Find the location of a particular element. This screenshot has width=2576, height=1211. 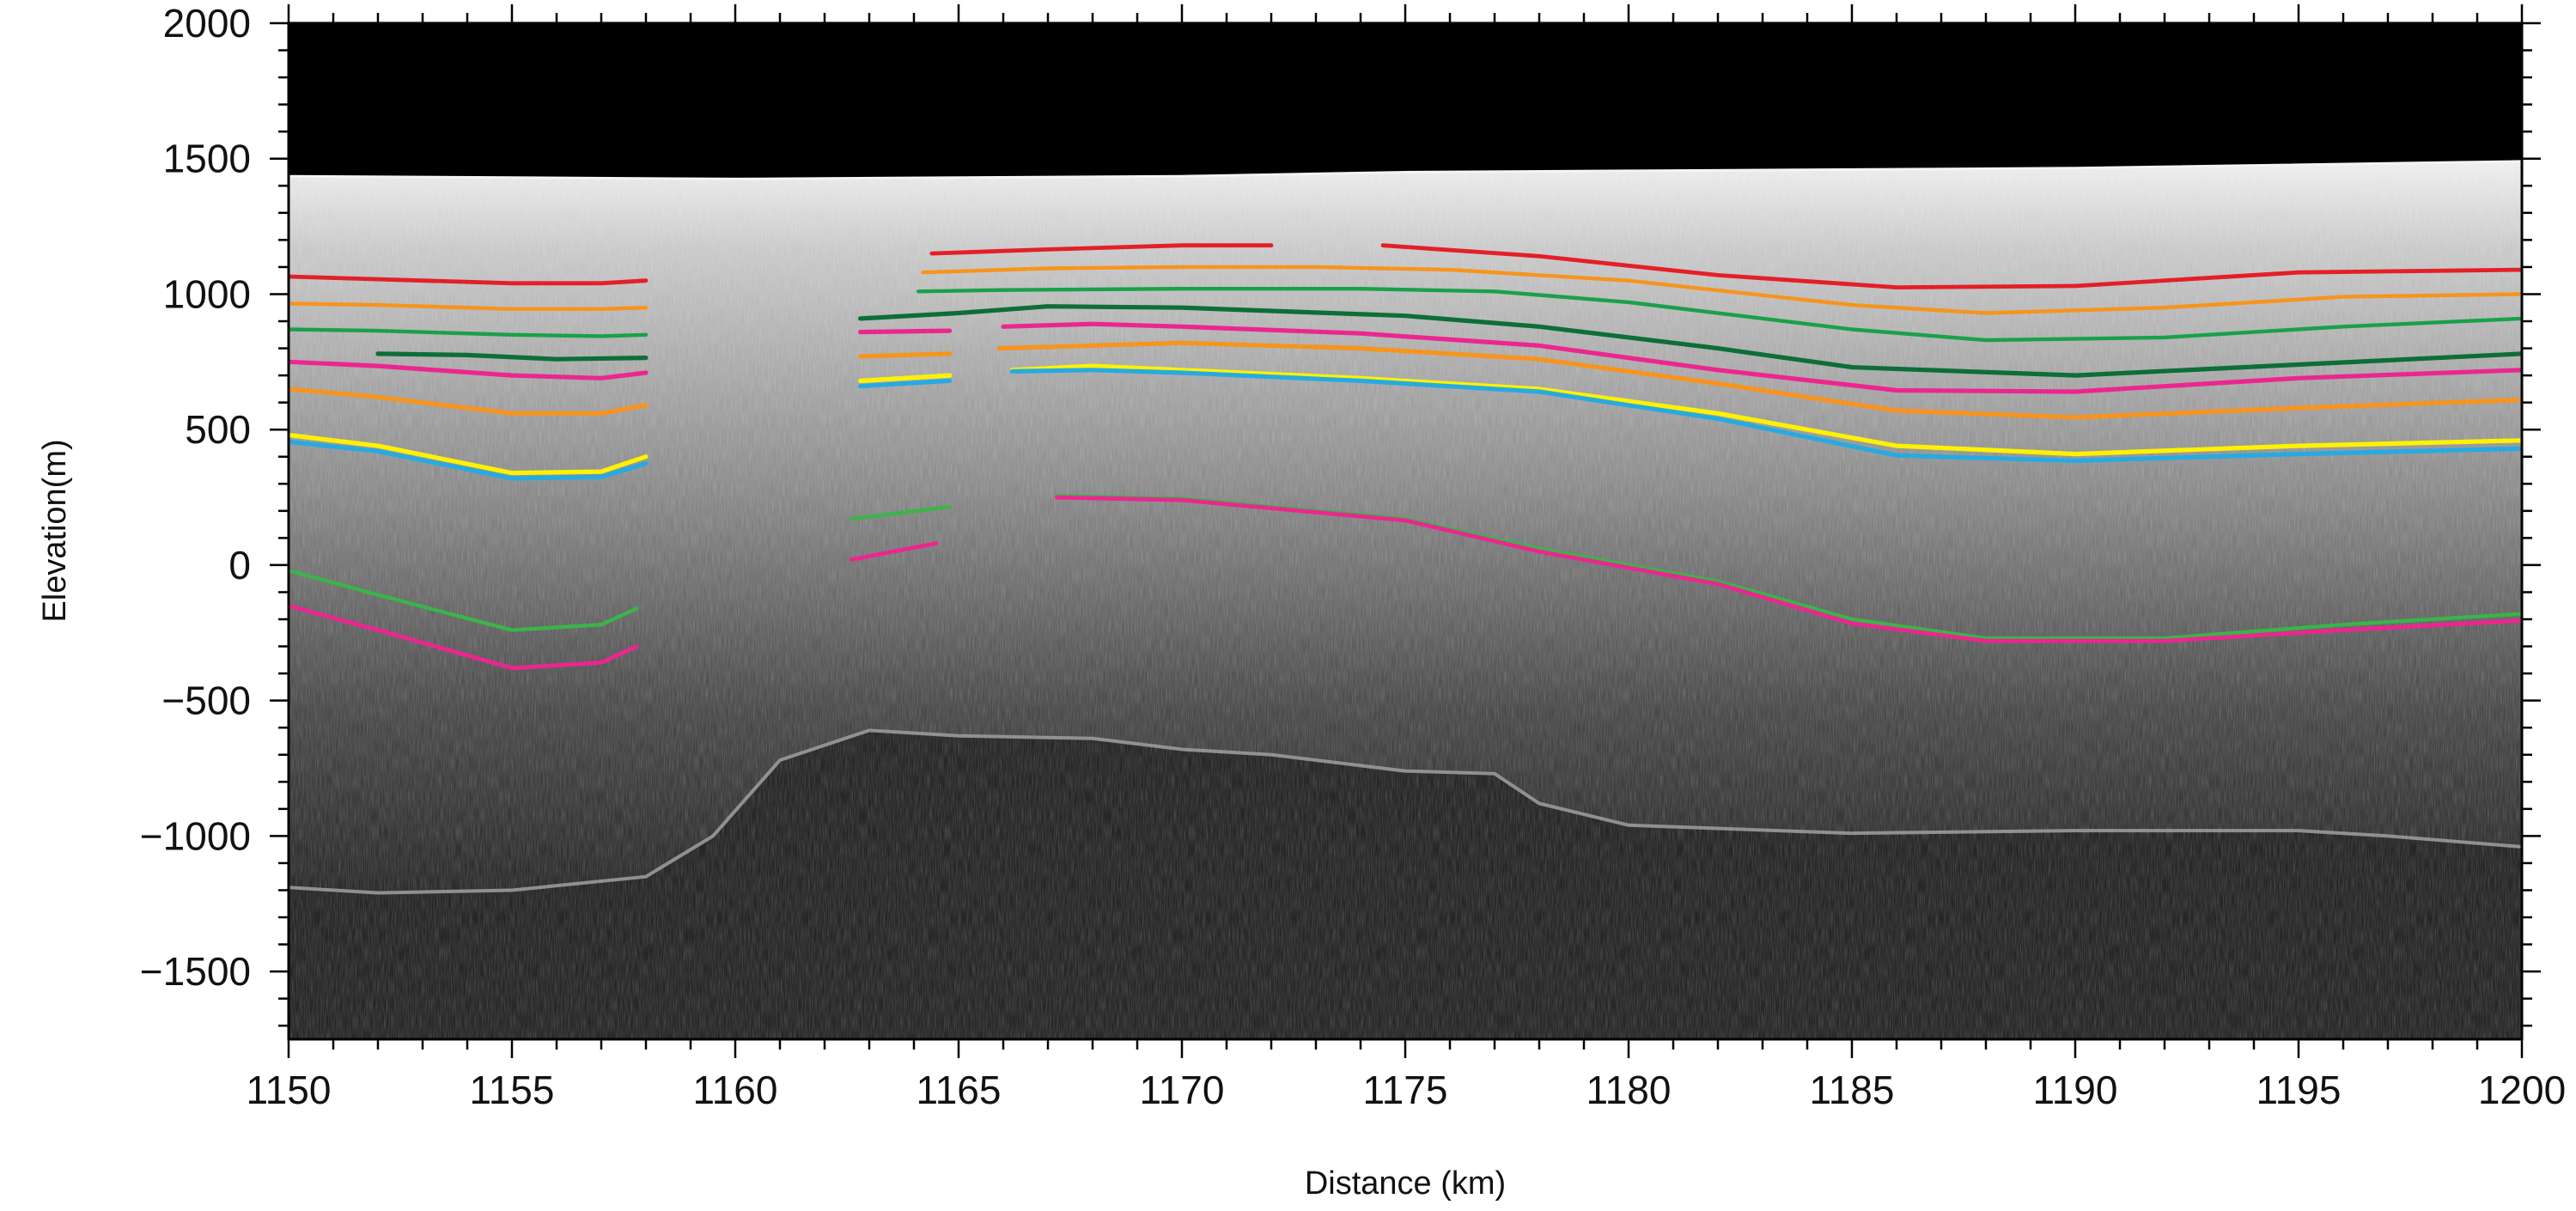

x-tick-label: 1200 is located at coordinates (2522, 1090).